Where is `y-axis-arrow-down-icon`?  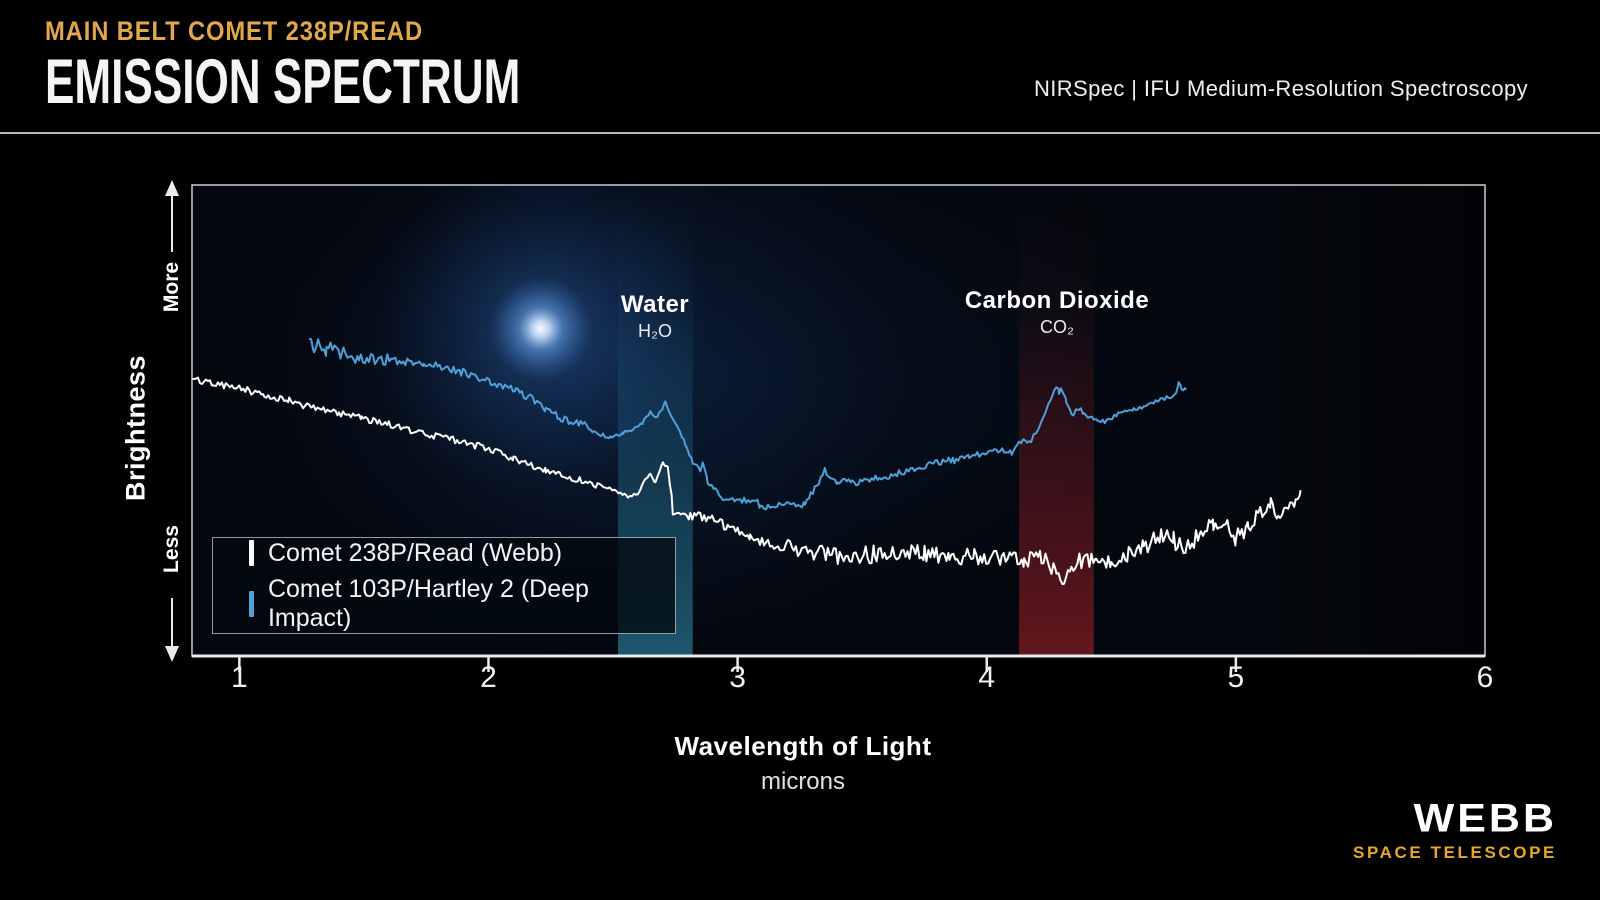 y-axis-arrow-down-icon is located at coordinates (172, 654).